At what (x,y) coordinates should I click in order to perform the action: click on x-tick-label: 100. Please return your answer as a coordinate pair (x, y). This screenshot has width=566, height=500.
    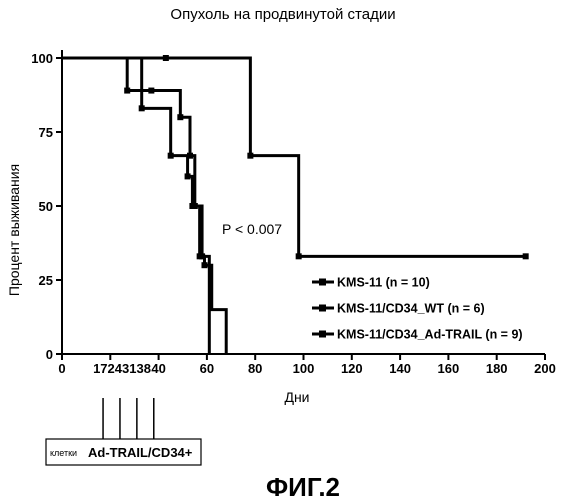
    Looking at the image, I should click on (304, 368).